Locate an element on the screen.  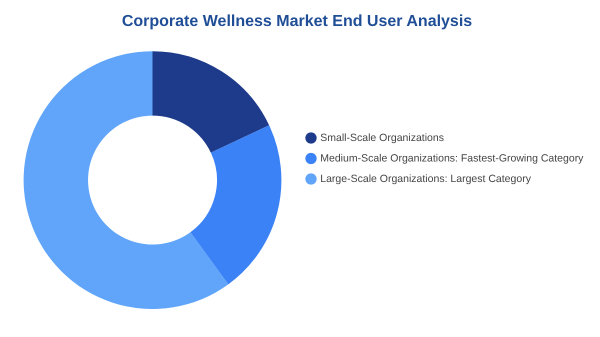
chart-title: Corporate Wellness Market End User Analysis is located at coordinates (297, 21).